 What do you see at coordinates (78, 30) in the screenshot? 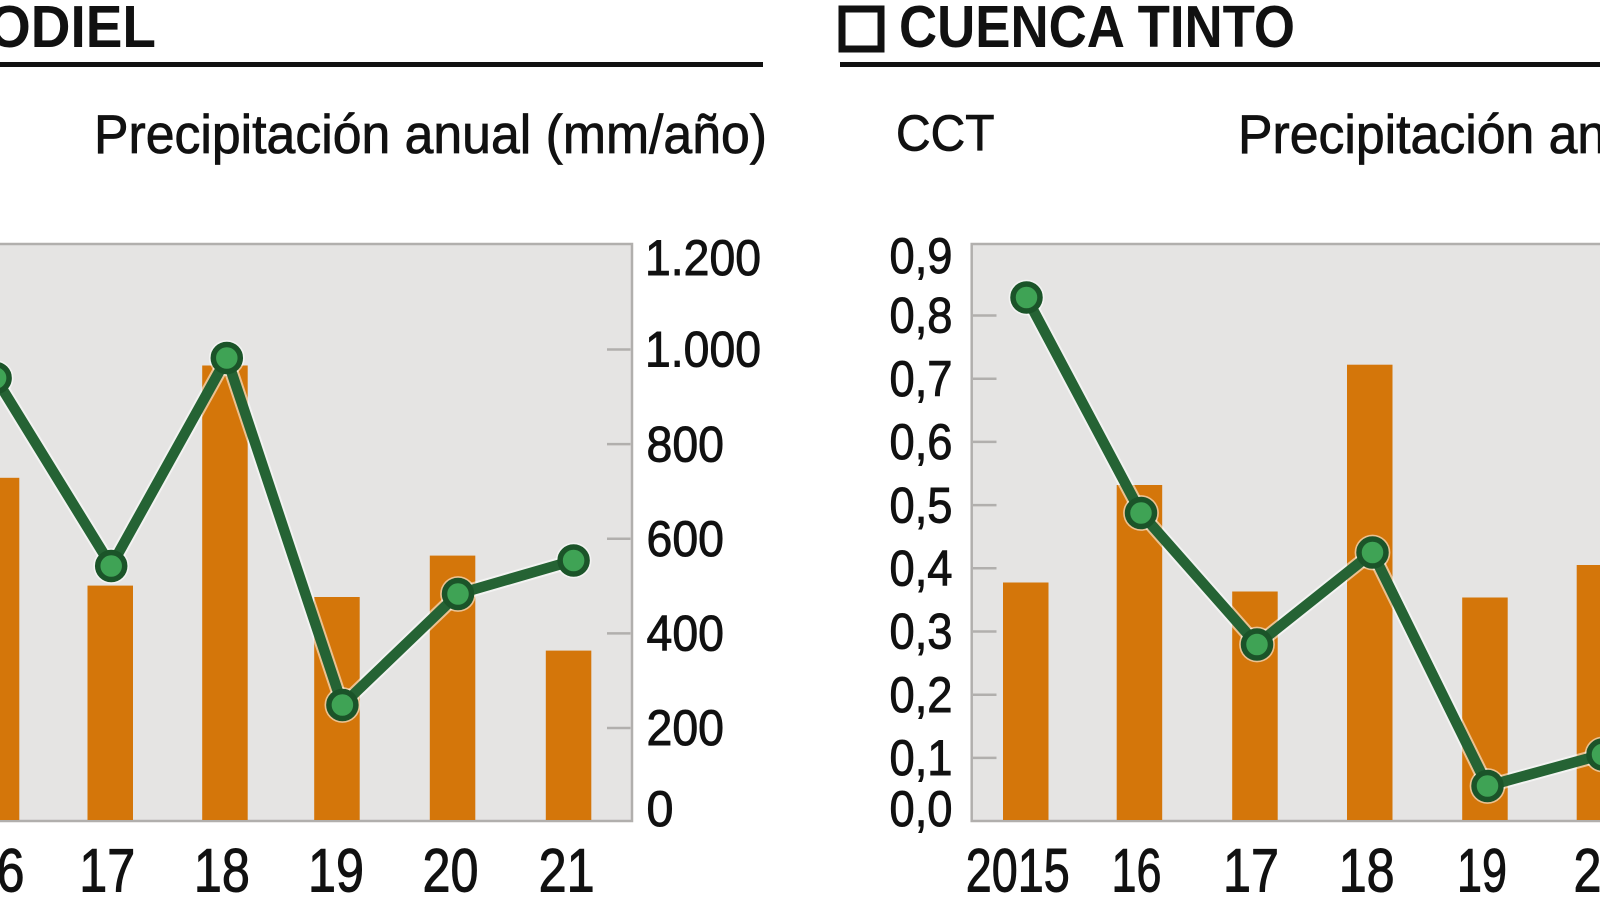
I see `svg-text: ODIEL` at bounding box center [78, 30].